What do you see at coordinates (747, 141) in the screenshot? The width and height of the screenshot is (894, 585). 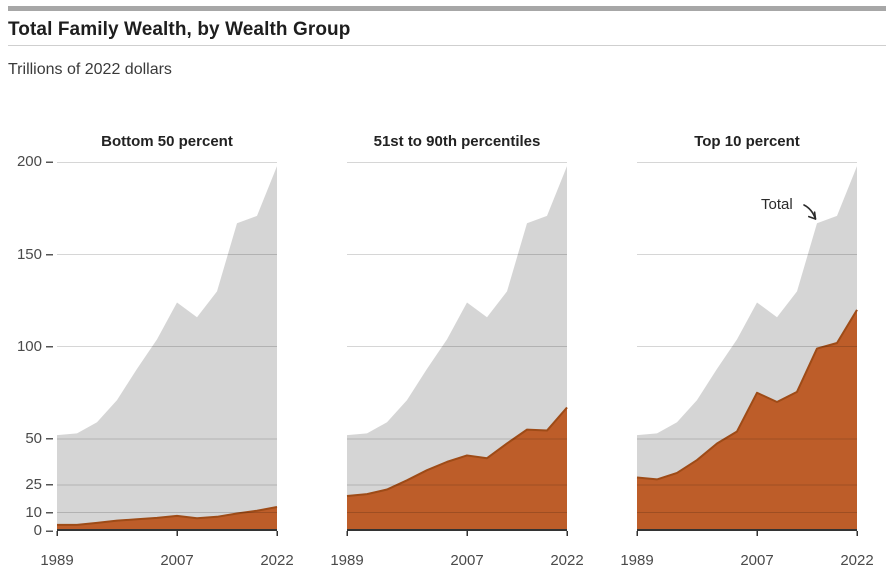 I see `panel-title-top-10: Top 10 percent` at bounding box center [747, 141].